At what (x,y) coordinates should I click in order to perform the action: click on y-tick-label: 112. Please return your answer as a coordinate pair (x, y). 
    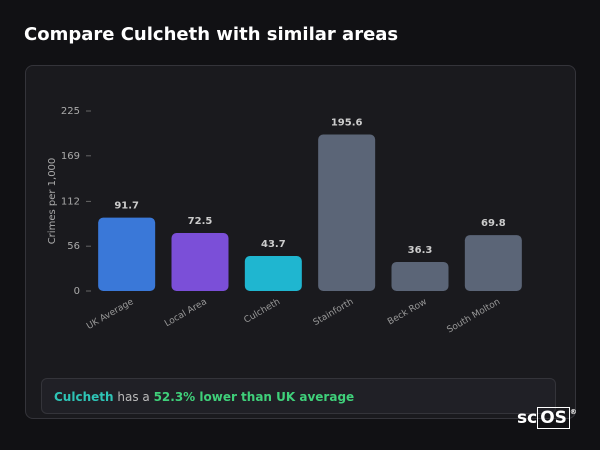
    Looking at the image, I should click on (70, 201).